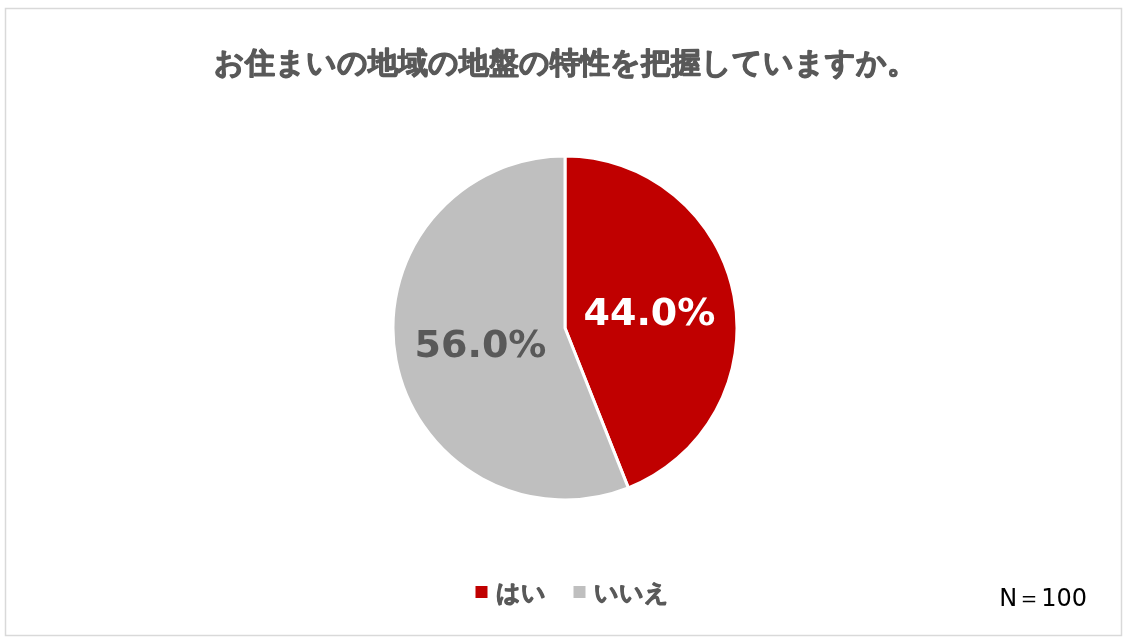 The height and width of the screenshot is (644, 1129). Describe the element at coordinates (565, 62) in the screenshot. I see `title: お住まいの地域の地盤の特性を把握していますか。` at that location.